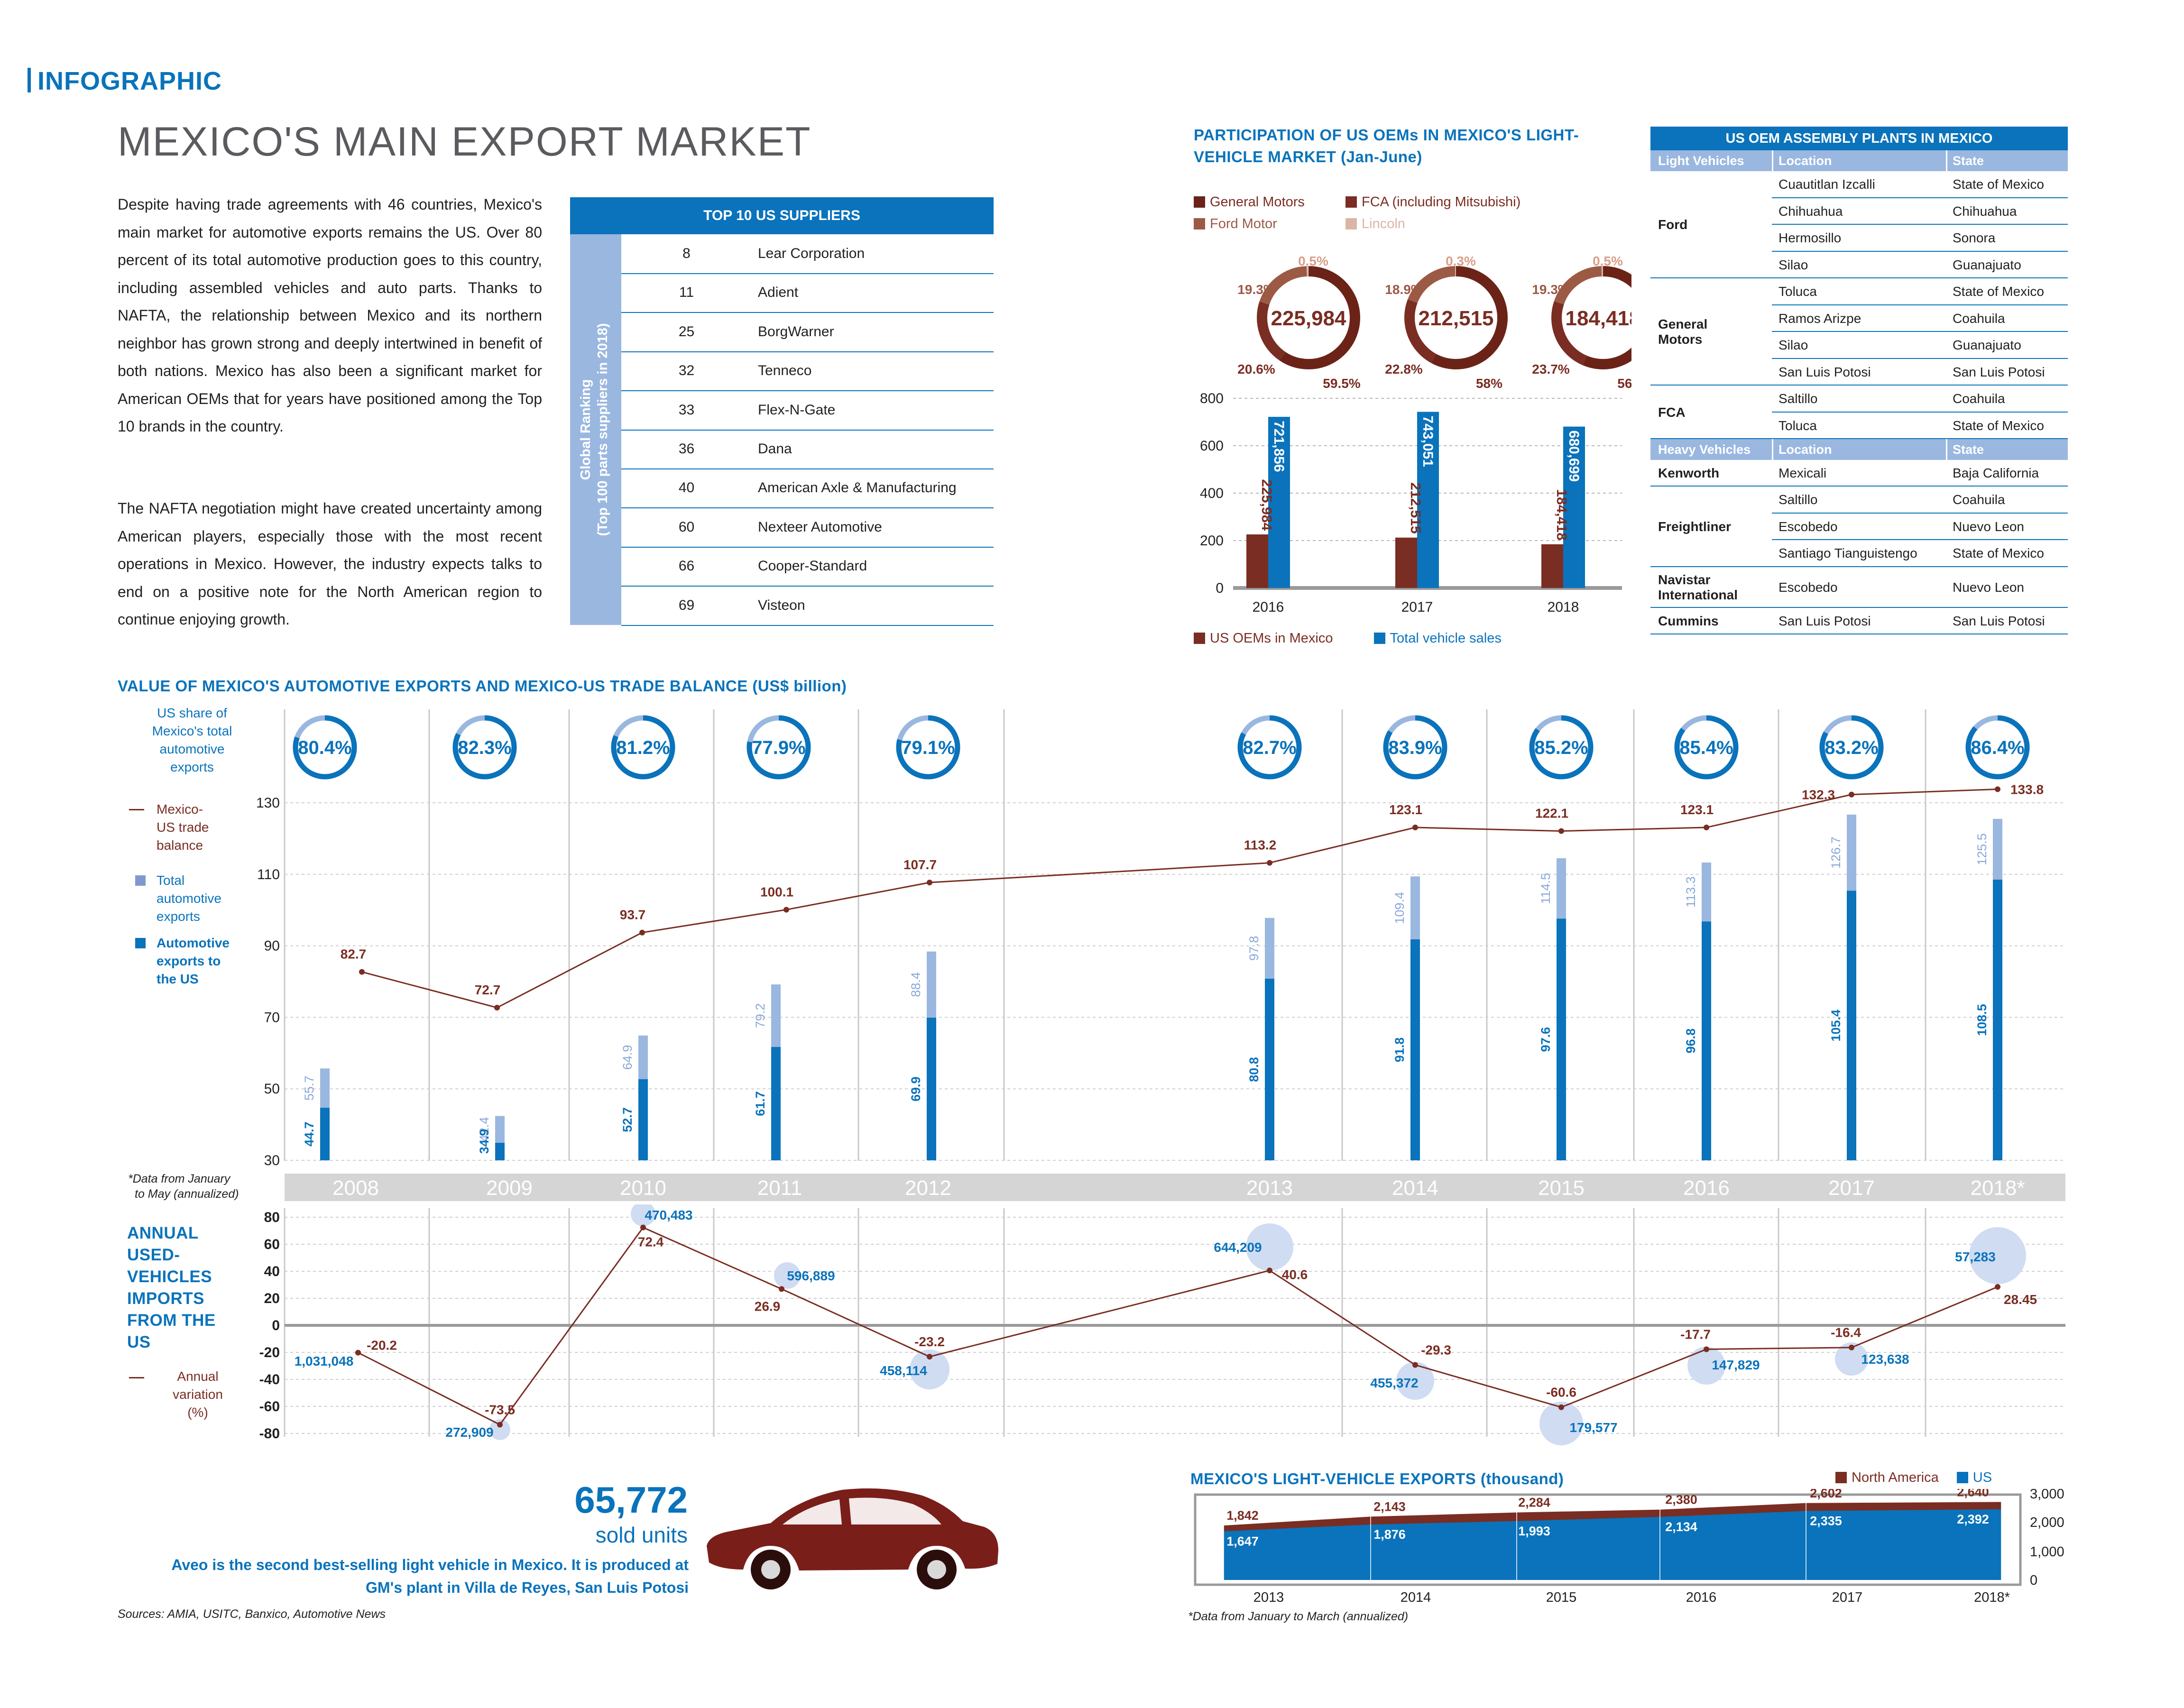  I want to click on lv-legend: North America US, so click(1913, 1478).